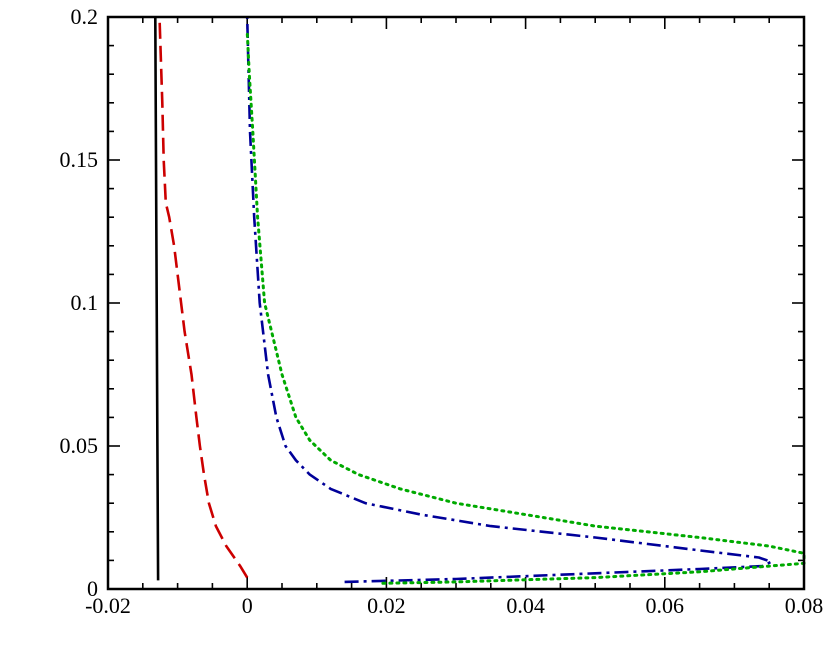 Image resolution: width=830 pixels, height=664 pixels. I want to click on x-tick-label: 0.04, so click(525, 605).